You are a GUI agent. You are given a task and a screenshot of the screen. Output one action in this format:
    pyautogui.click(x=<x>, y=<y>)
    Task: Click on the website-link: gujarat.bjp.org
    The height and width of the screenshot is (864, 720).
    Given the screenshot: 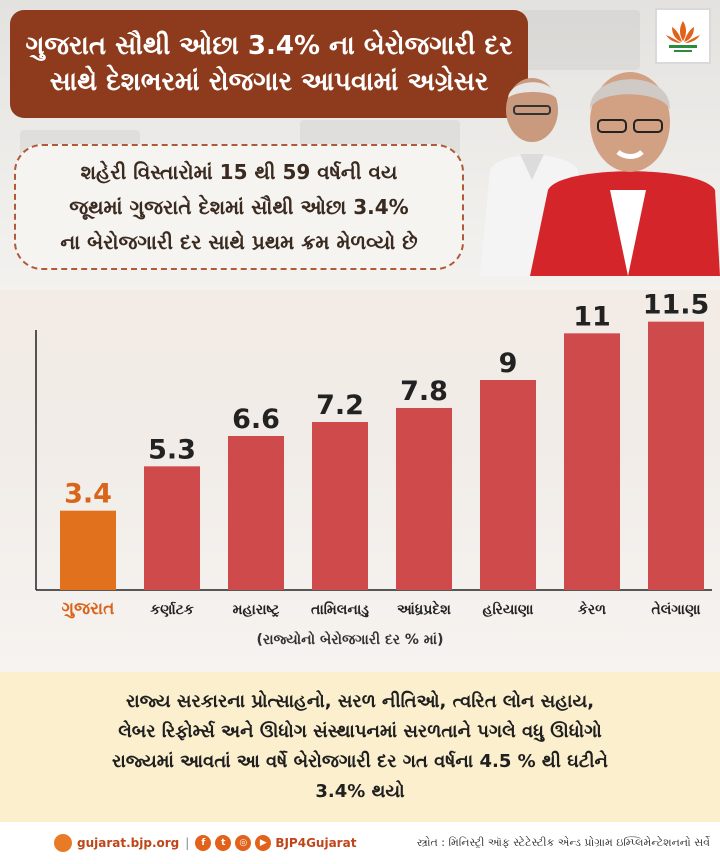 What is the action you would take?
    pyautogui.click(x=116, y=843)
    